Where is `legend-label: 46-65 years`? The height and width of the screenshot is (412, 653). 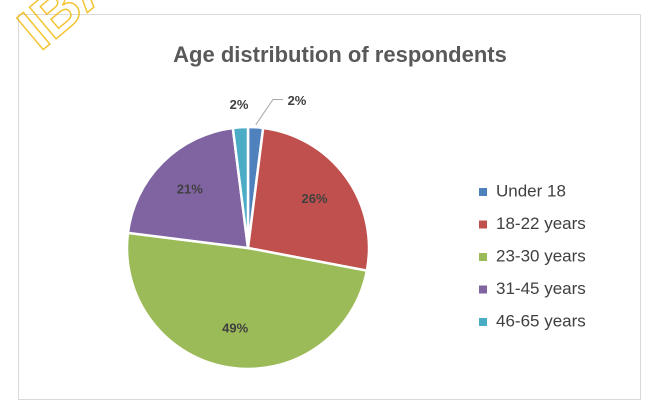 legend-label: 46-65 years is located at coordinates (541, 320).